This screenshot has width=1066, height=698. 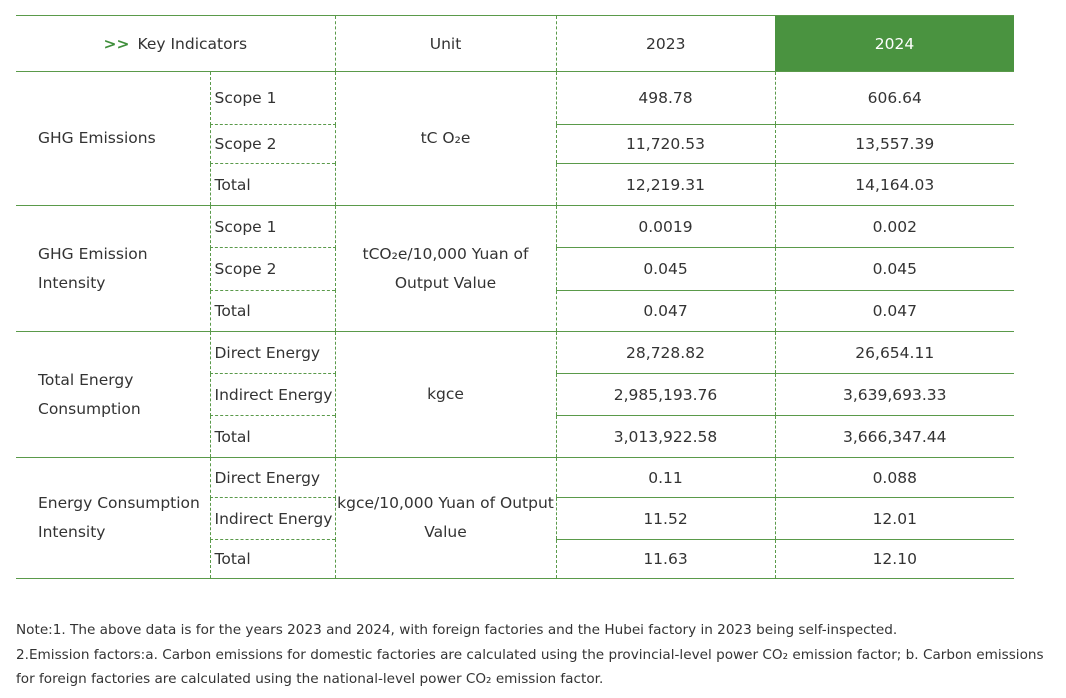 I want to click on value-2024: 0.047, so click(x=894, y=311).